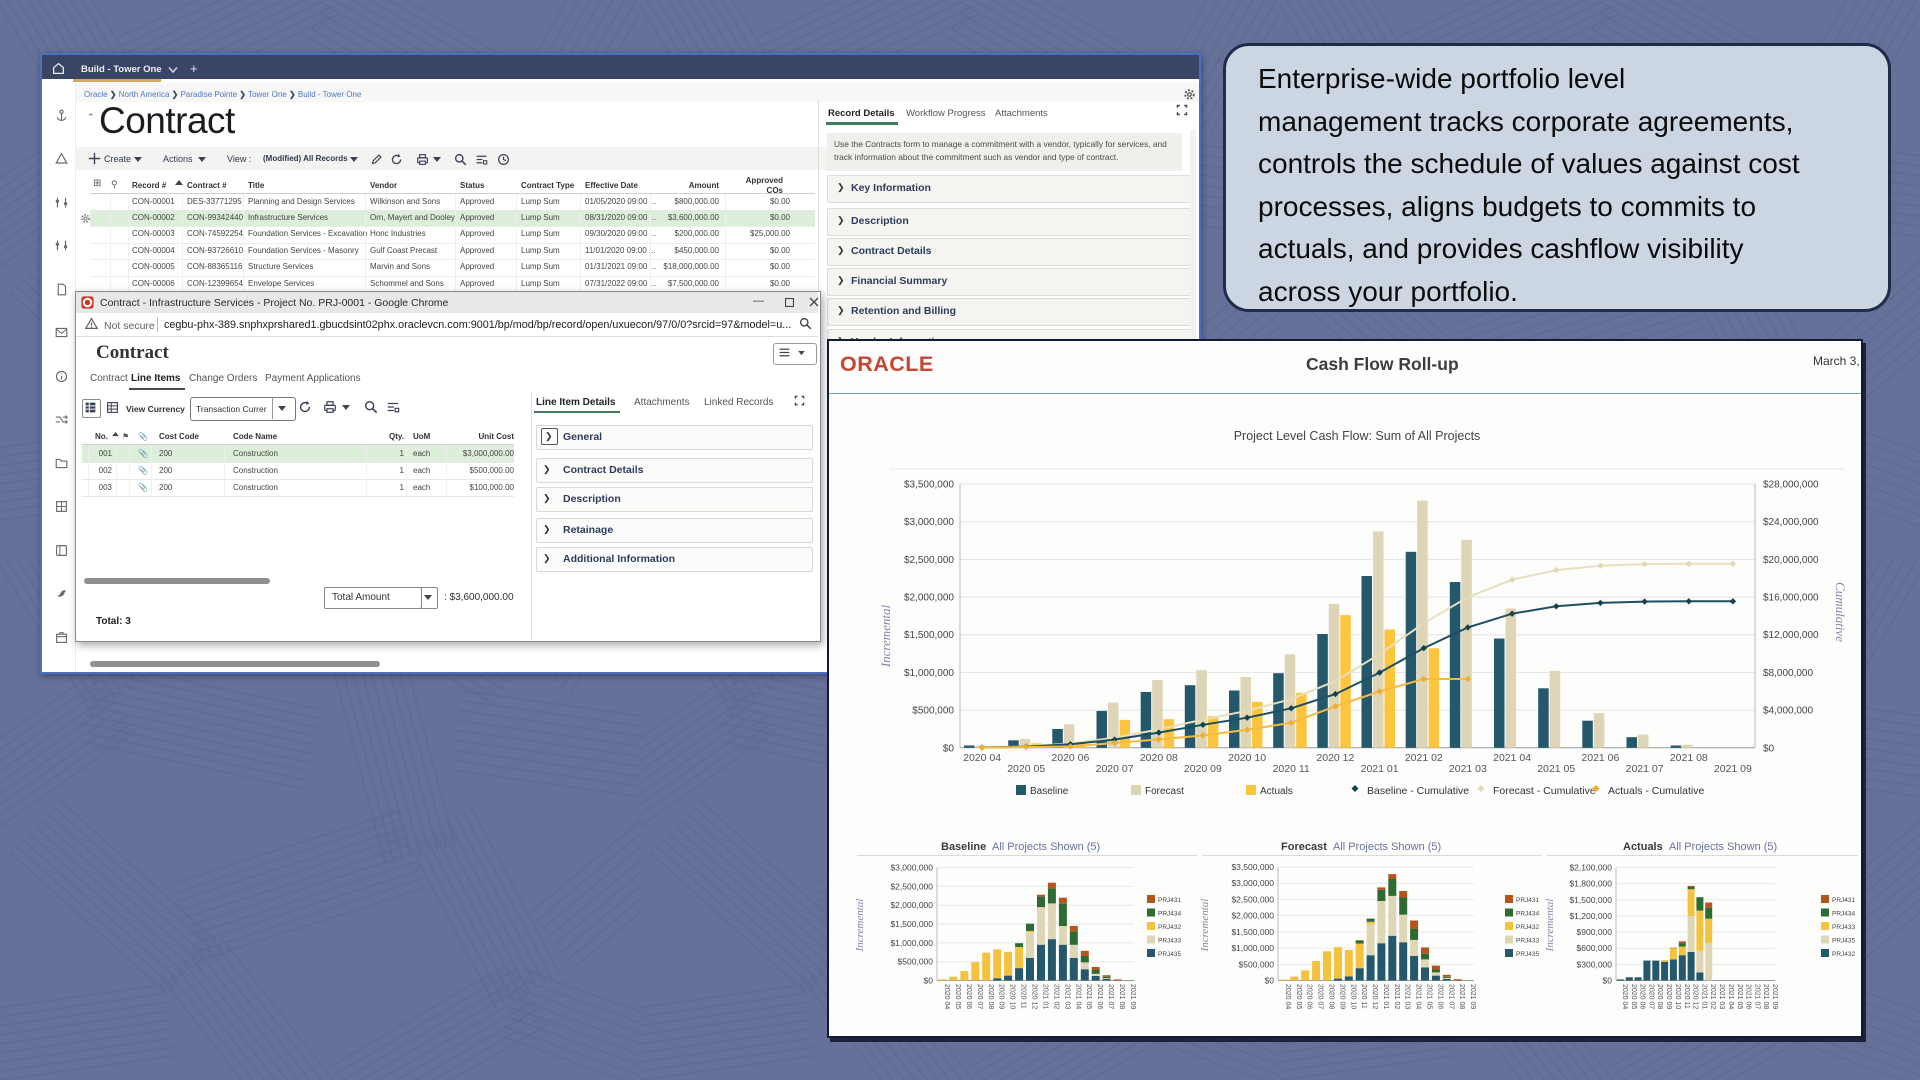 The image size is (1920, 1080). Describe the element at coordinates (1595, 932) in the screenshot. I see `svg-text: $900,000` at that location.